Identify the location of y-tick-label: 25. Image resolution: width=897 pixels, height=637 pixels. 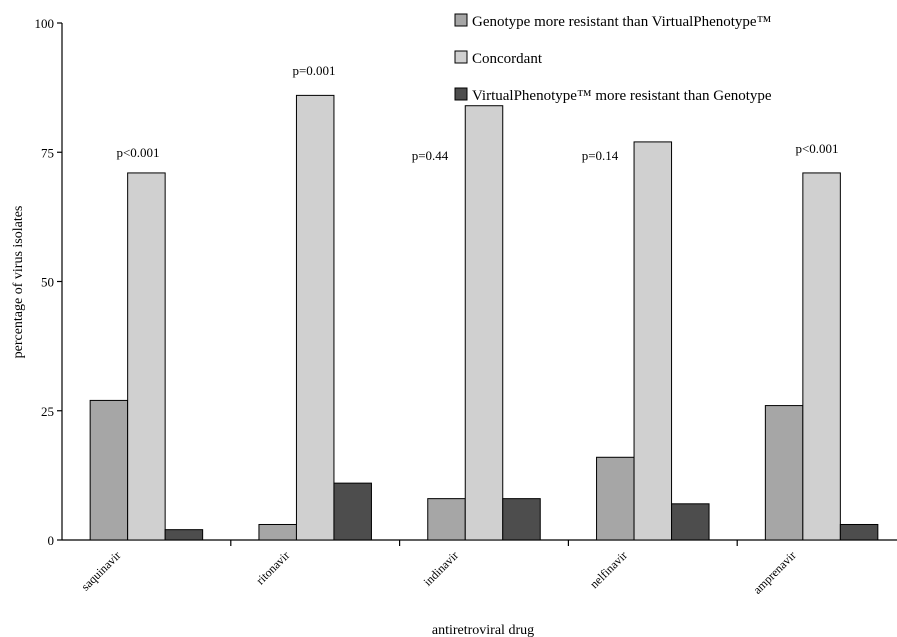
(47, 411).